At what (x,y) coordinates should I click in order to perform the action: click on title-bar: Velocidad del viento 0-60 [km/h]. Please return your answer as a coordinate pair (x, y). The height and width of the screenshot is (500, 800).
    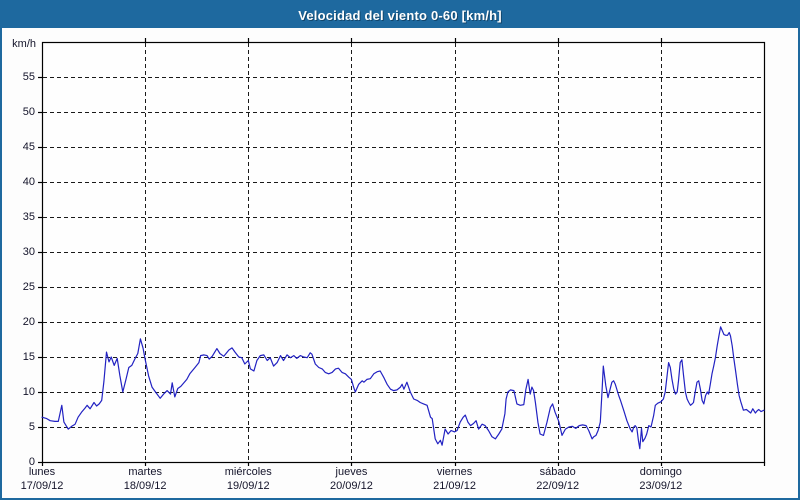
    Looking at the image, I should click on (400, 15).